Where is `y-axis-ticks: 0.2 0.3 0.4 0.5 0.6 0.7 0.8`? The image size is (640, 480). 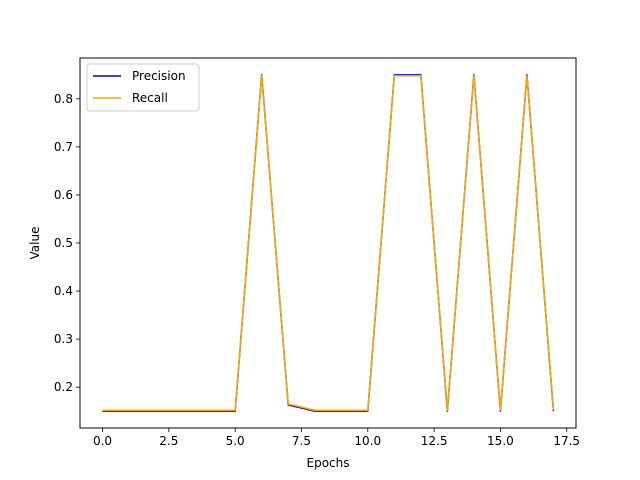
y-axis-ticks: 0.2 0.3 0.4 0.5 0.6 0.7 0.8 is located at coordinates (67, 243).